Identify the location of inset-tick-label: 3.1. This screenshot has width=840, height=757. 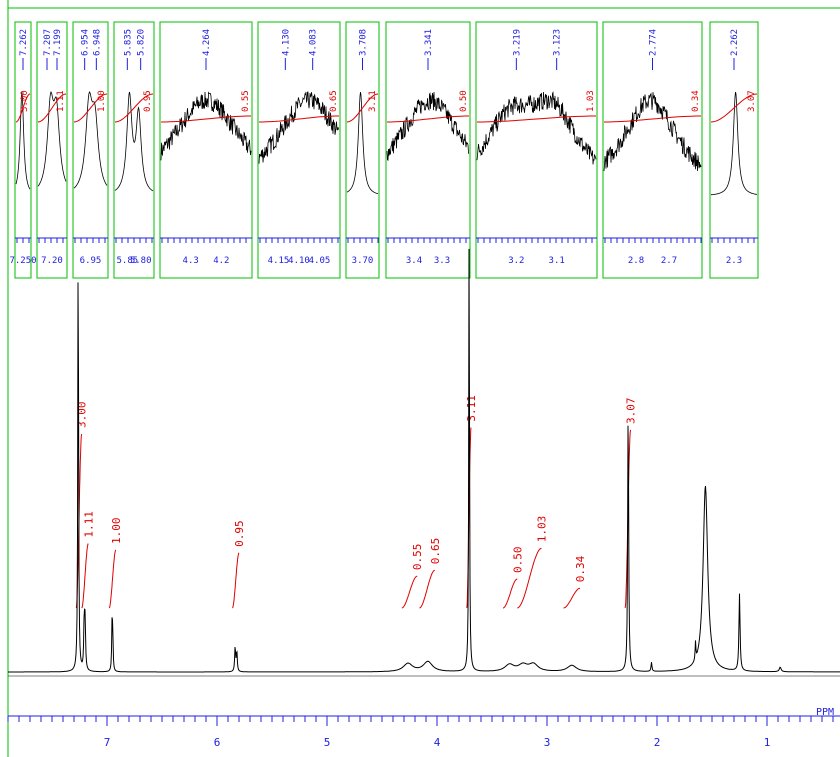
(557, 261).